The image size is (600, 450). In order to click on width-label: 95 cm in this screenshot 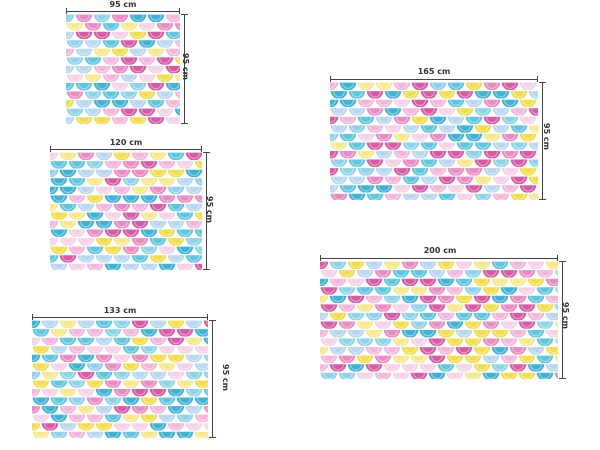, I will do `click(123, 4)`.